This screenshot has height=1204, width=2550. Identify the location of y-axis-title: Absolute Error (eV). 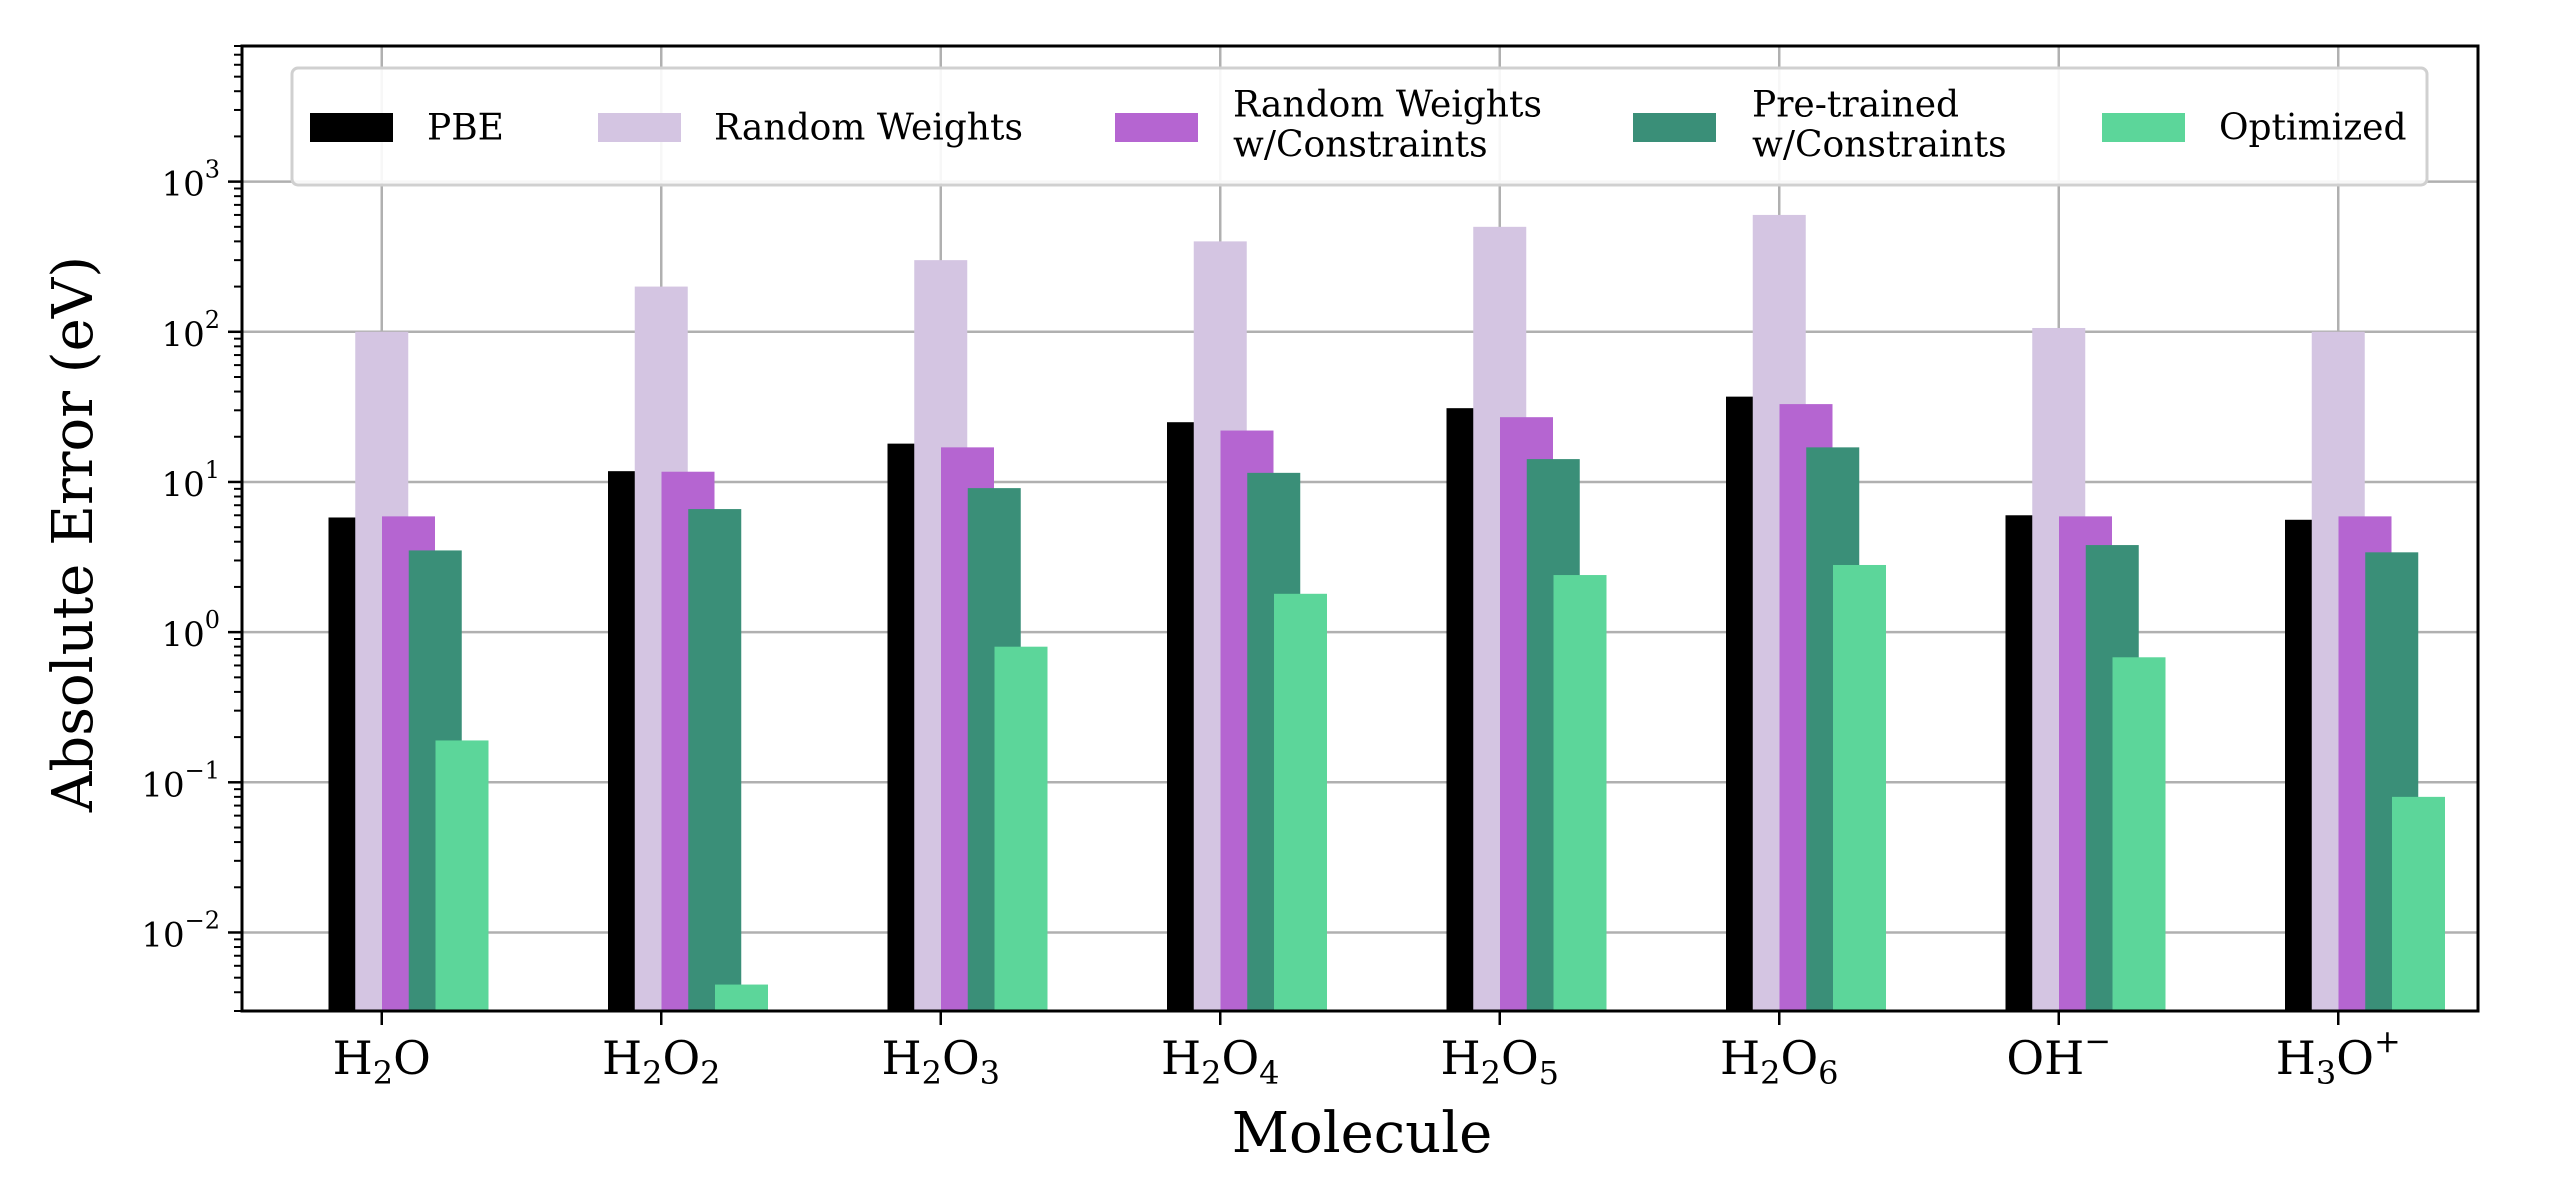
(73, 534).